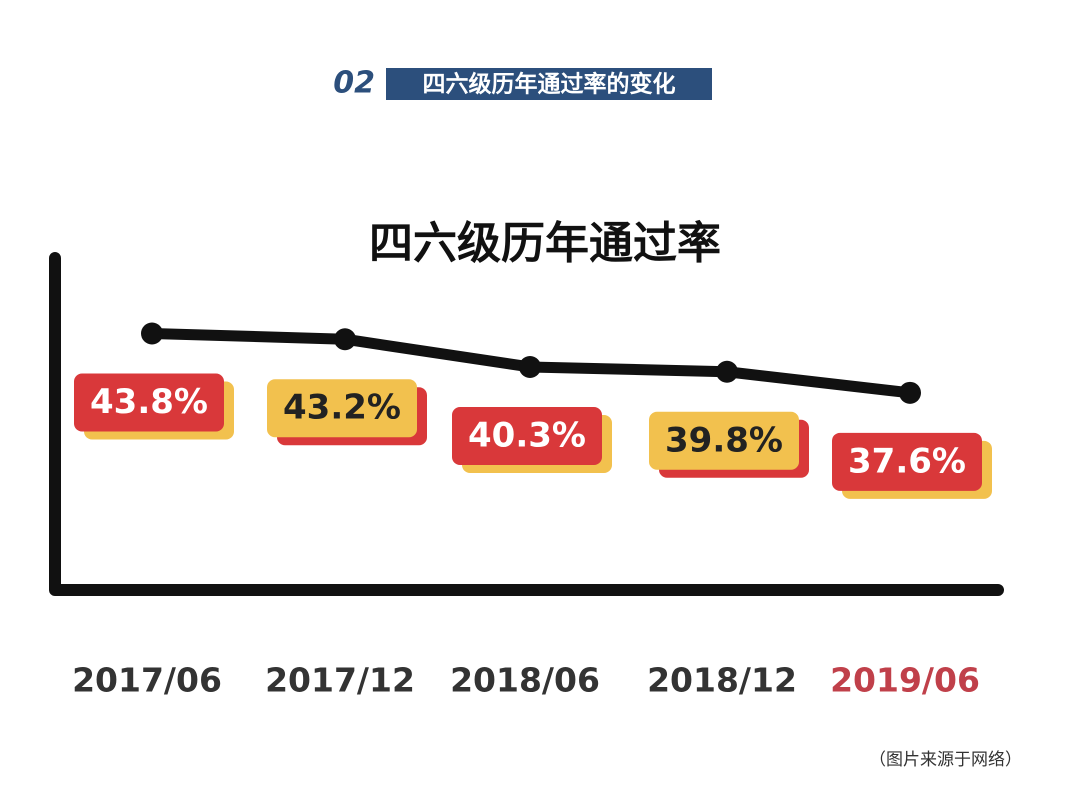  Describe the element at coordinates (340, 680) in the screenshot. I see `x-tick-label: 2017/12` at that location.